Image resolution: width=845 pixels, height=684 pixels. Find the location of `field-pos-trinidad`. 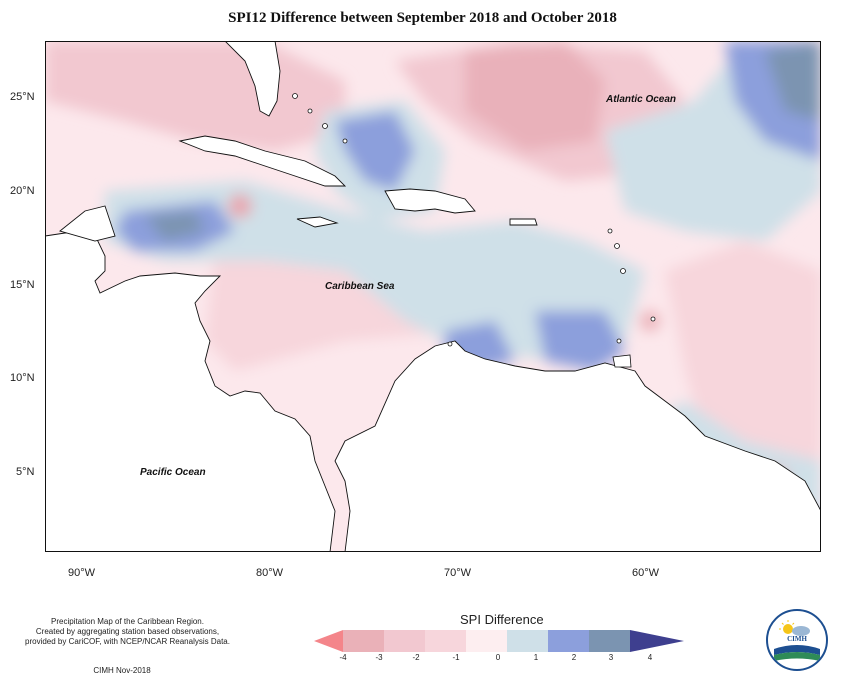

field-pos-trinidad is located at coordinates (580, 341).